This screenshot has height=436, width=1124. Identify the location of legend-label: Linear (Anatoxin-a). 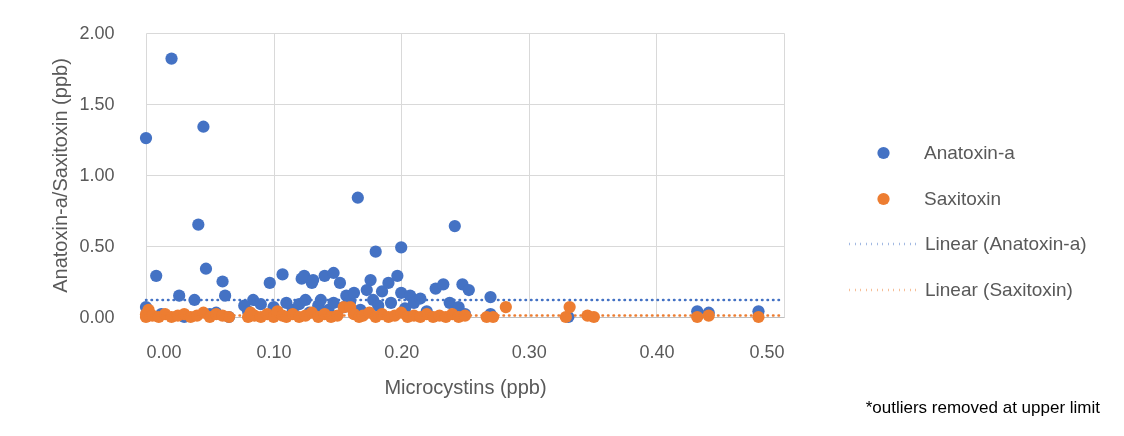
(1006, 243).